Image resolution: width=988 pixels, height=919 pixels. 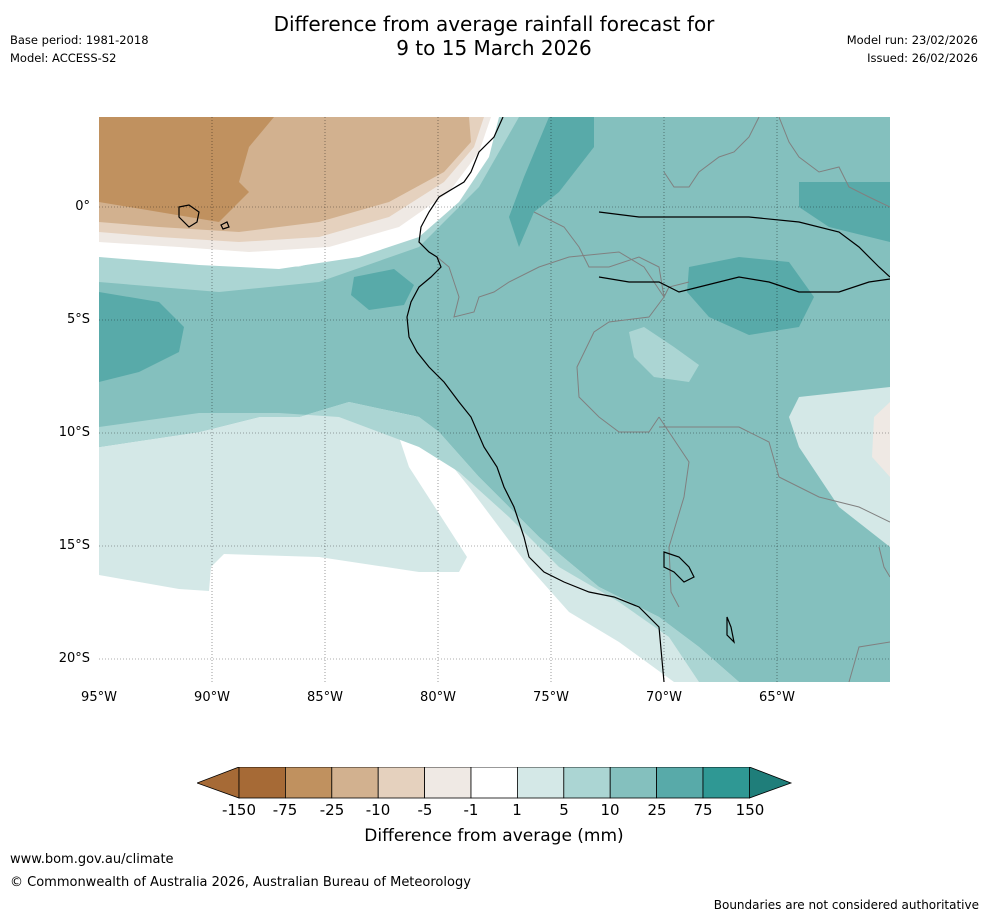 I want to click on zone-neg75, so click(x=186, y=169).